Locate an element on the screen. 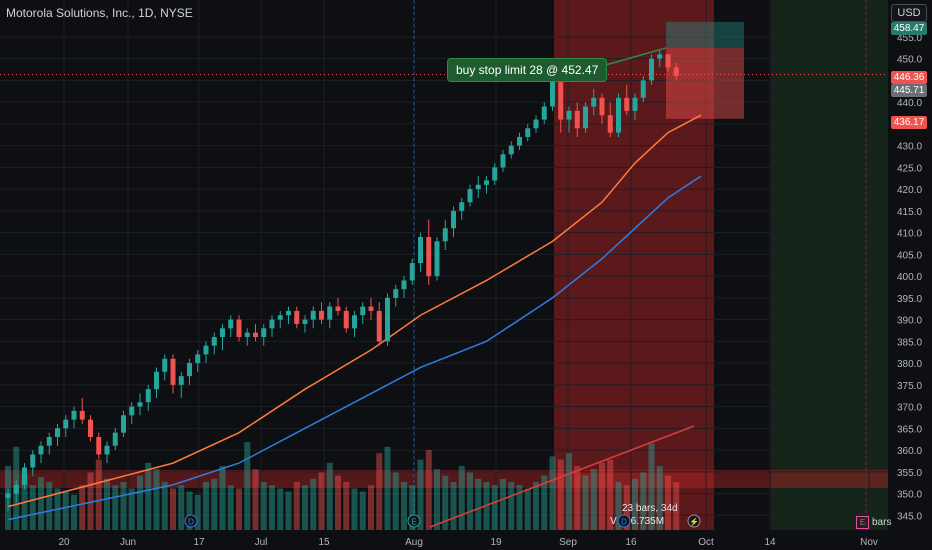  y-tick-label-16: 425.0 is located at coordinates (909, 168).